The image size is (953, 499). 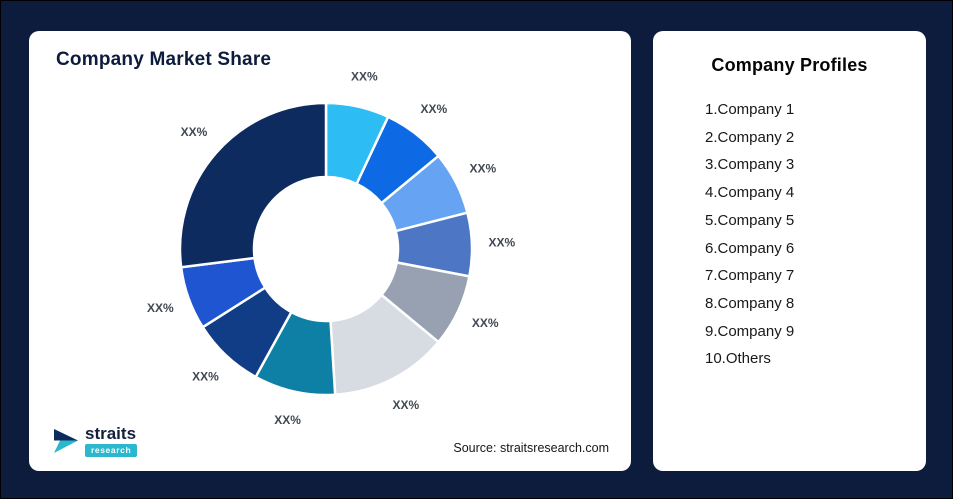 What do you see at coordinates (750, 303) in the screenshot?
I see `company-list-item: 8.Company 8` at bounding box center [750, 303].